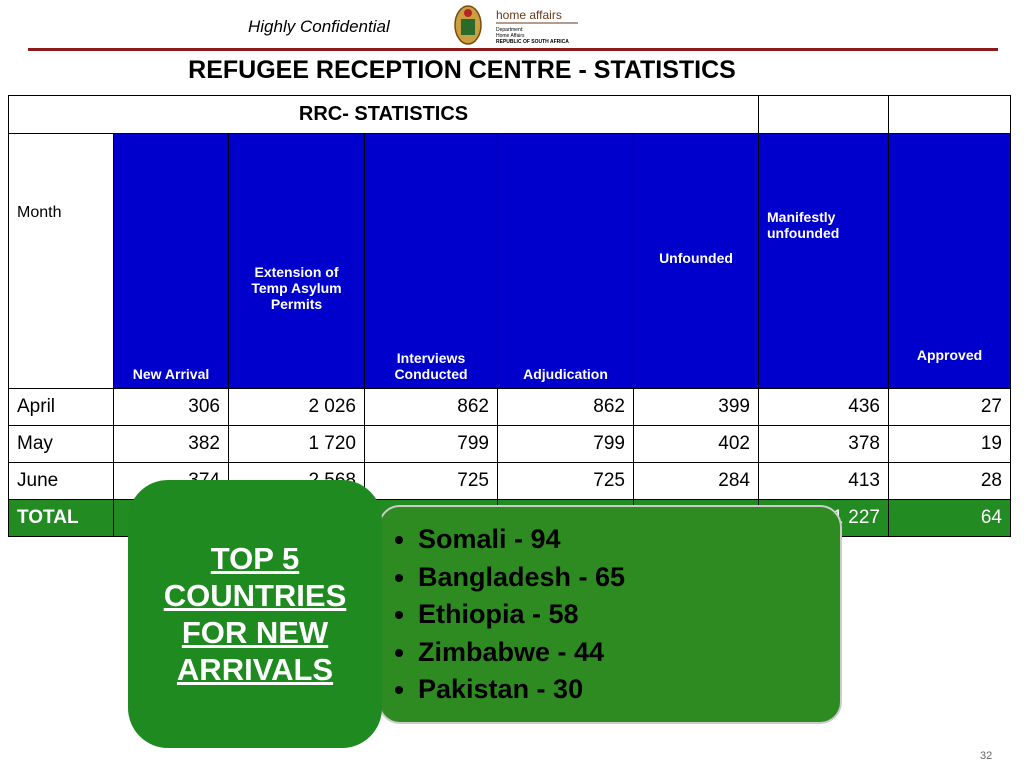 The image size is (1024, 768). Describe the element at coordinates (296, 261) in the screenshot. I see `column-header: Extension of Temp Asylum Permits` at that location.